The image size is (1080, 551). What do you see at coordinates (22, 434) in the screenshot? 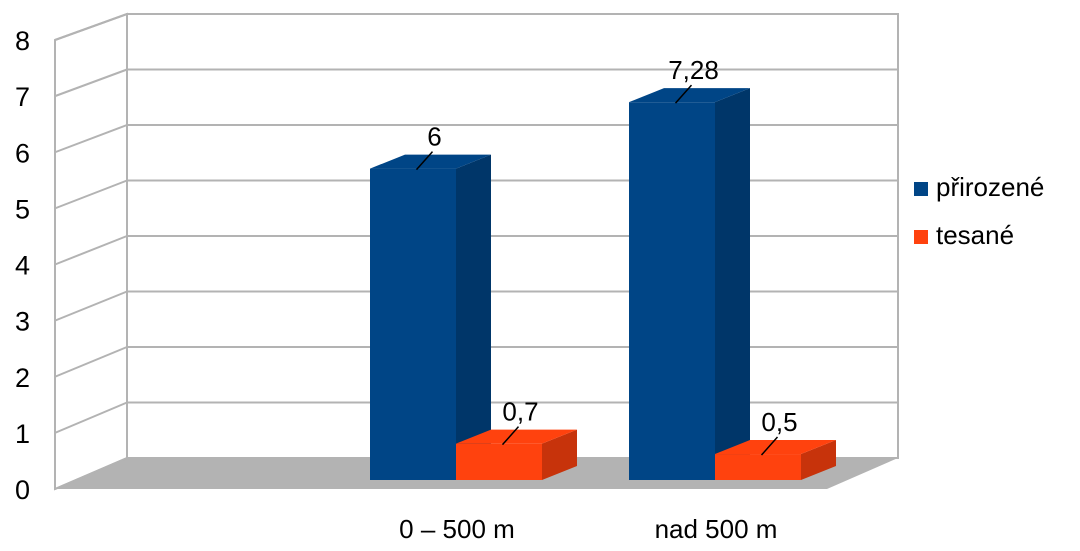
I see `y-tick-label: 1` at bounding box center [22, 434].